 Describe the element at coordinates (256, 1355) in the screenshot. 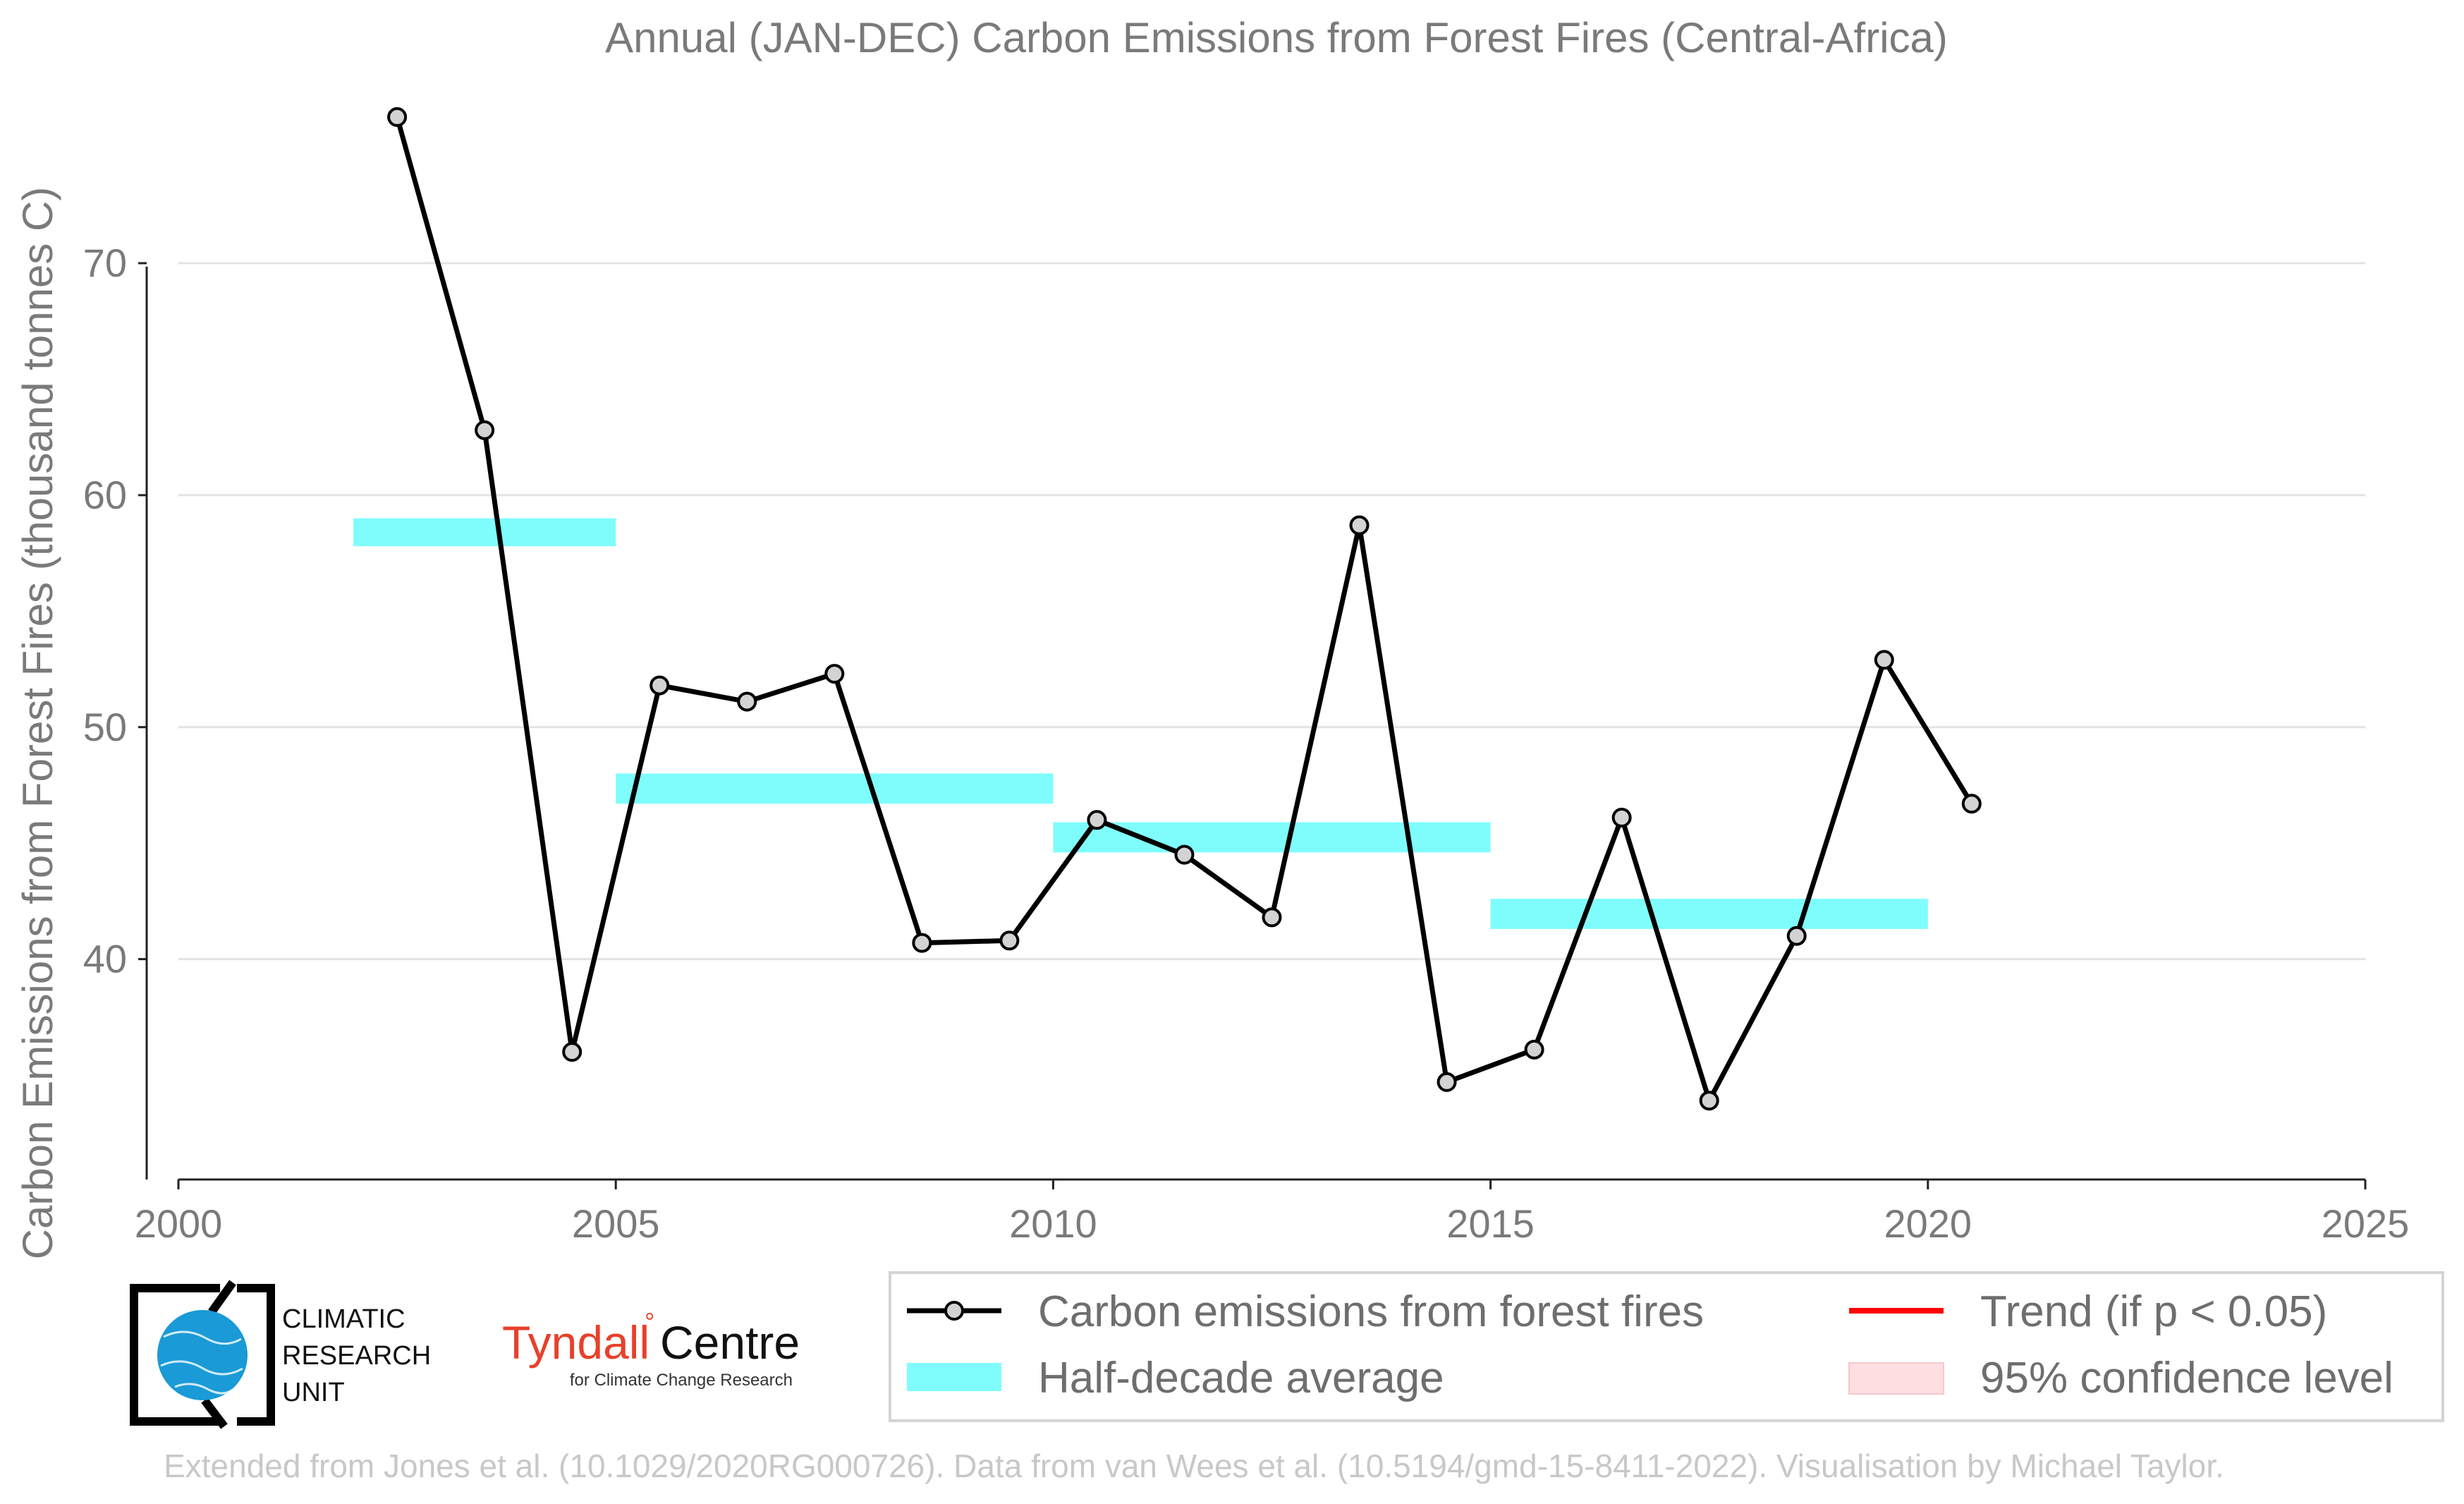

I see `cru-logo-bracket-right` at that location.